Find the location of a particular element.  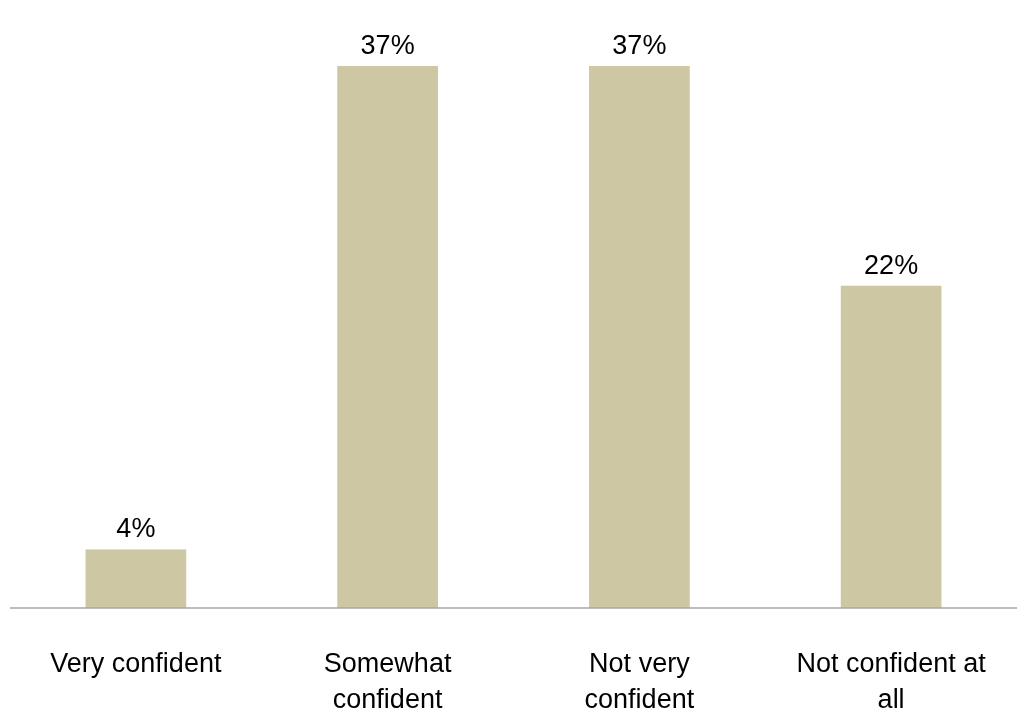

x-tick-label: Somewhat confident is located at coordinates (387, 681).